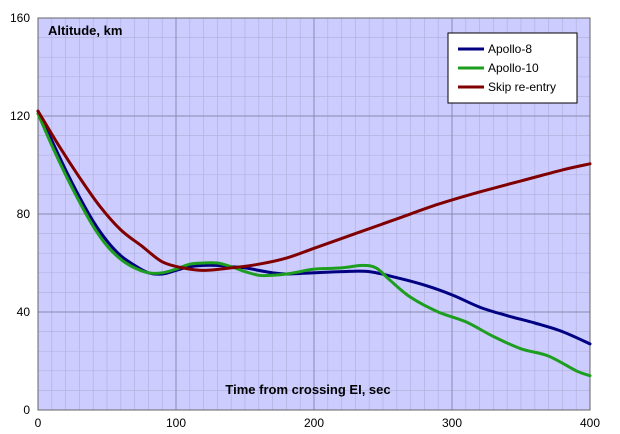 This screenshot has width=620, height=434. What do you see at coordinates (452, 423) in the screenshot?
I see `x-tick-label: 300` at bounding box center [452, 423].